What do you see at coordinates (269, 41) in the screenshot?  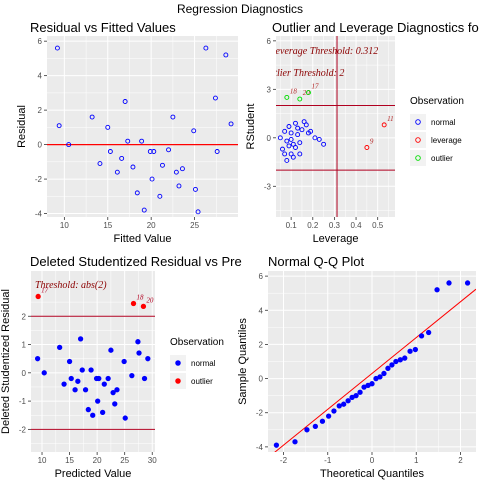 I see `y-tick-label: 6` at bounding box center [269, 41].